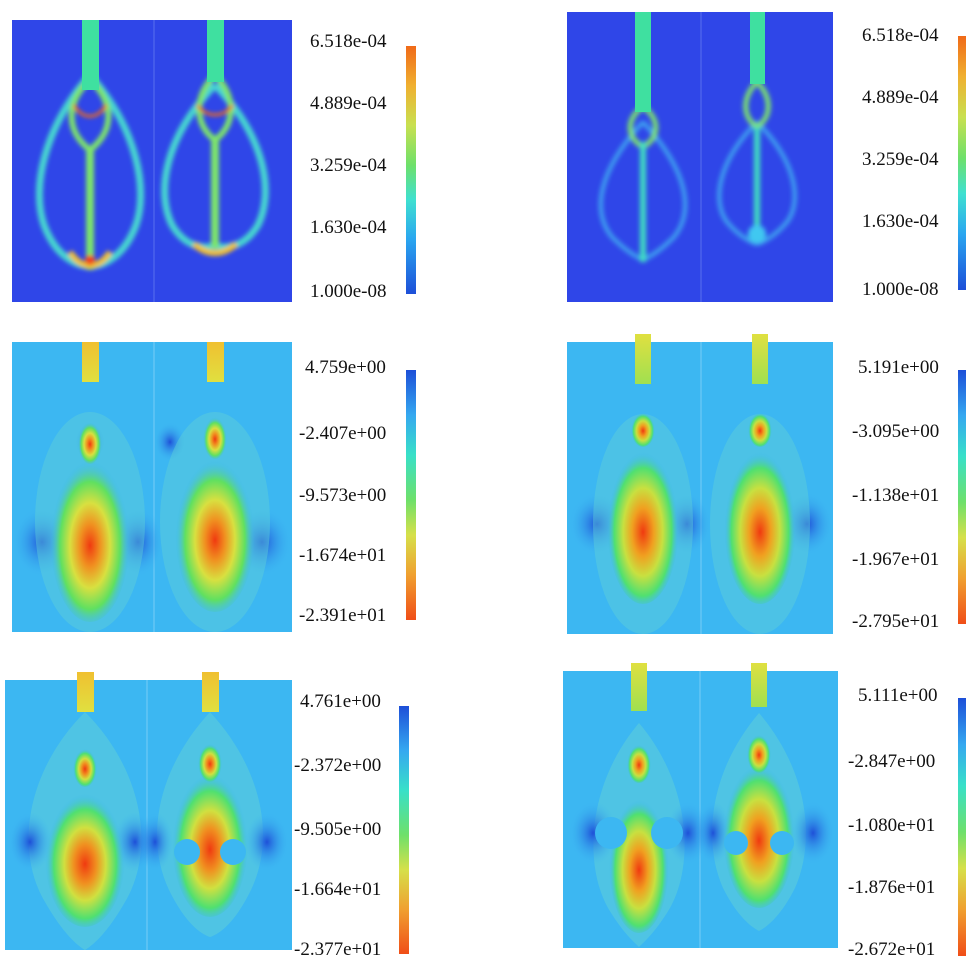 The image size is (966, 964). What do you see at coordinates (343, 433) in the screenshot?
I see `panel-c-tick-2: -2.407e+00` at bounding box center [343, 433].